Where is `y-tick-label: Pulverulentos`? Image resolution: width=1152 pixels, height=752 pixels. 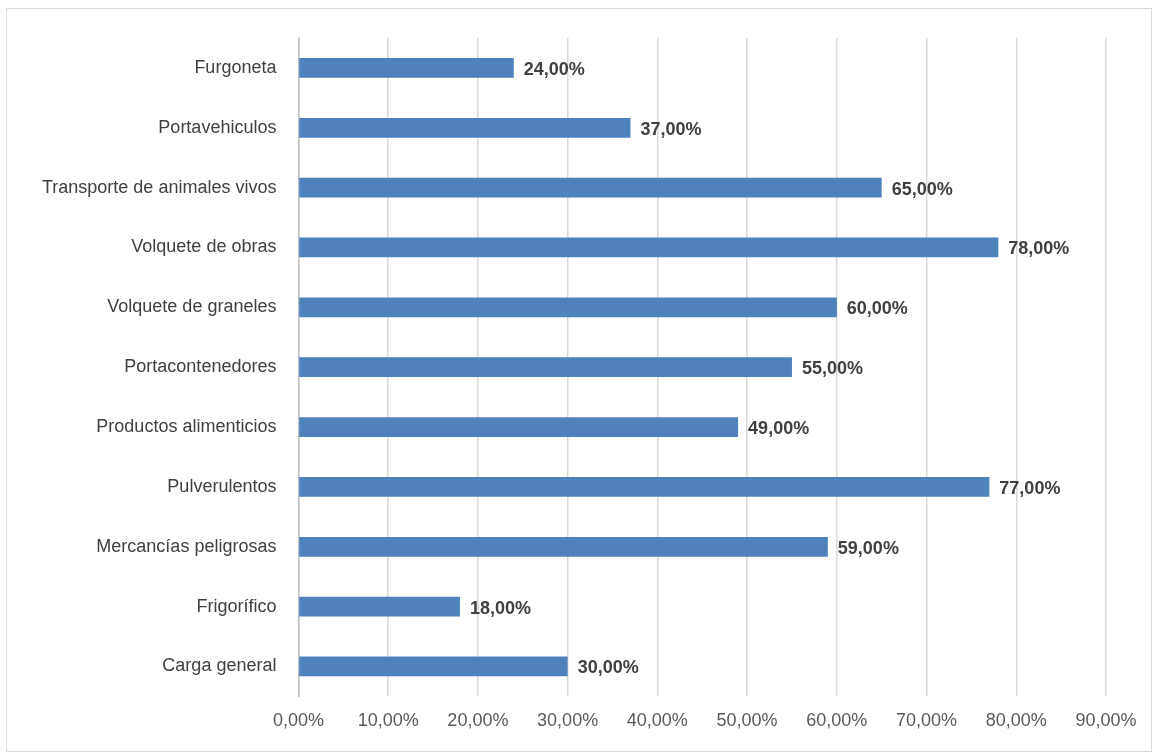 y-tick-label: Pulverulentos is located at coordinates (222, 485).